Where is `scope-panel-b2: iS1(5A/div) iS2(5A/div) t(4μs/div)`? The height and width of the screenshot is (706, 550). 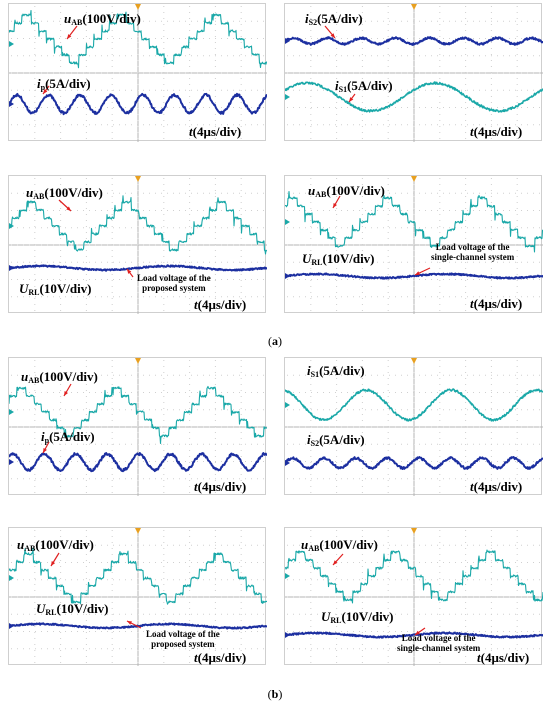
scope-panel-b2: iS1(5A/div) iS2(5A/div) t(4μs/div) is located at coordinates (413, 426).